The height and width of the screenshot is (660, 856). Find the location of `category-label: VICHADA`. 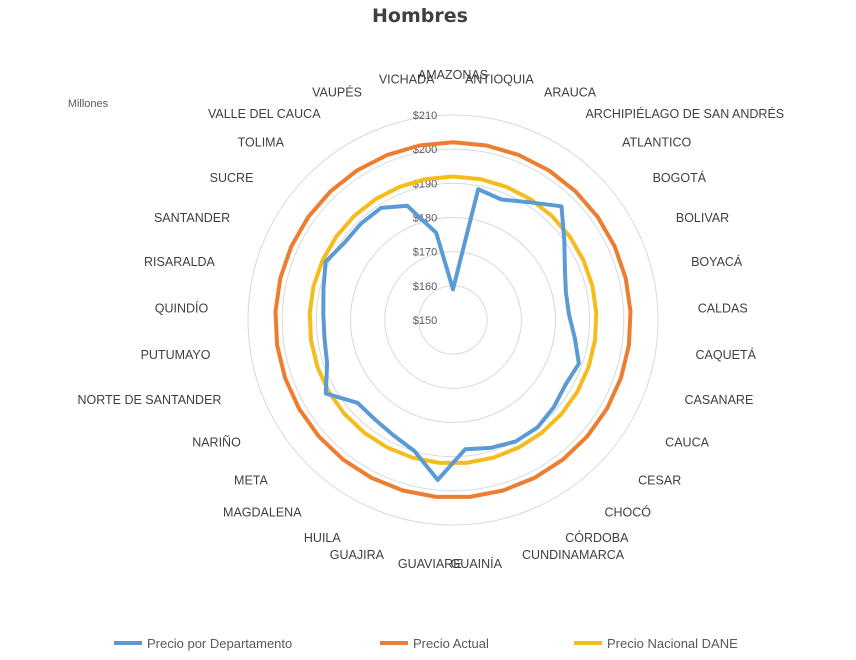

category-label: VICHADA is located at coordinates (407, 79).